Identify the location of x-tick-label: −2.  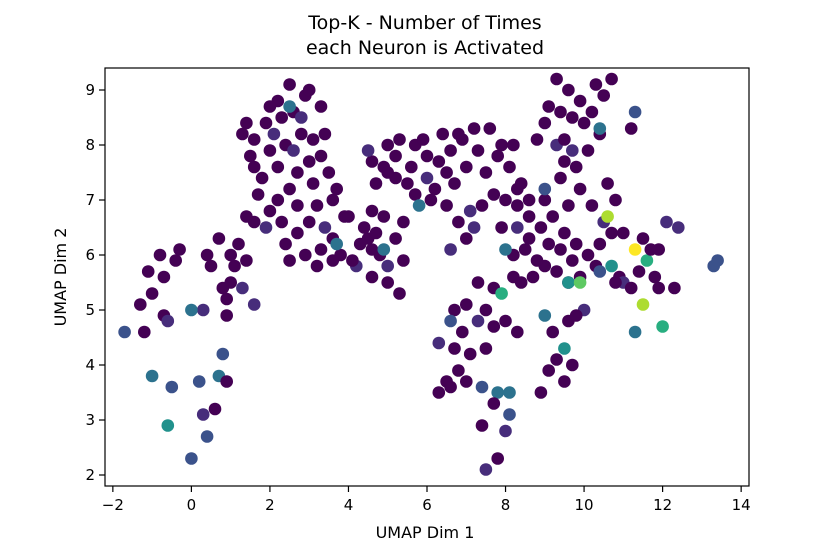
(113, 505).